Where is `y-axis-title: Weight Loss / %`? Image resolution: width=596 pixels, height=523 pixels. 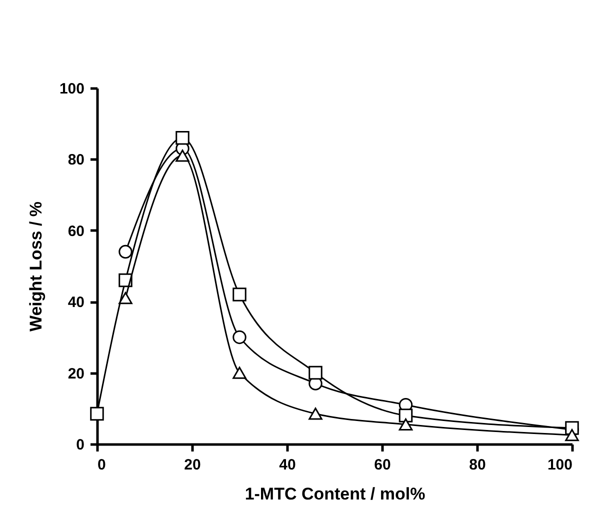 y-axis-title: Weight Loss / % is located at coordinates (36, 266).